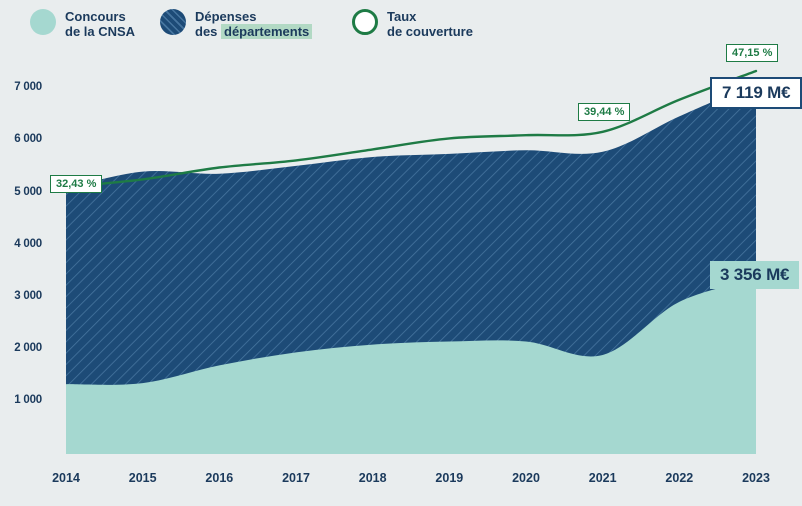 The width and height of the screenshot is (802, 506). Describe the element at coordinates (526, 478) in the screenshot. I see `x-axis-label: 2020` at that location.